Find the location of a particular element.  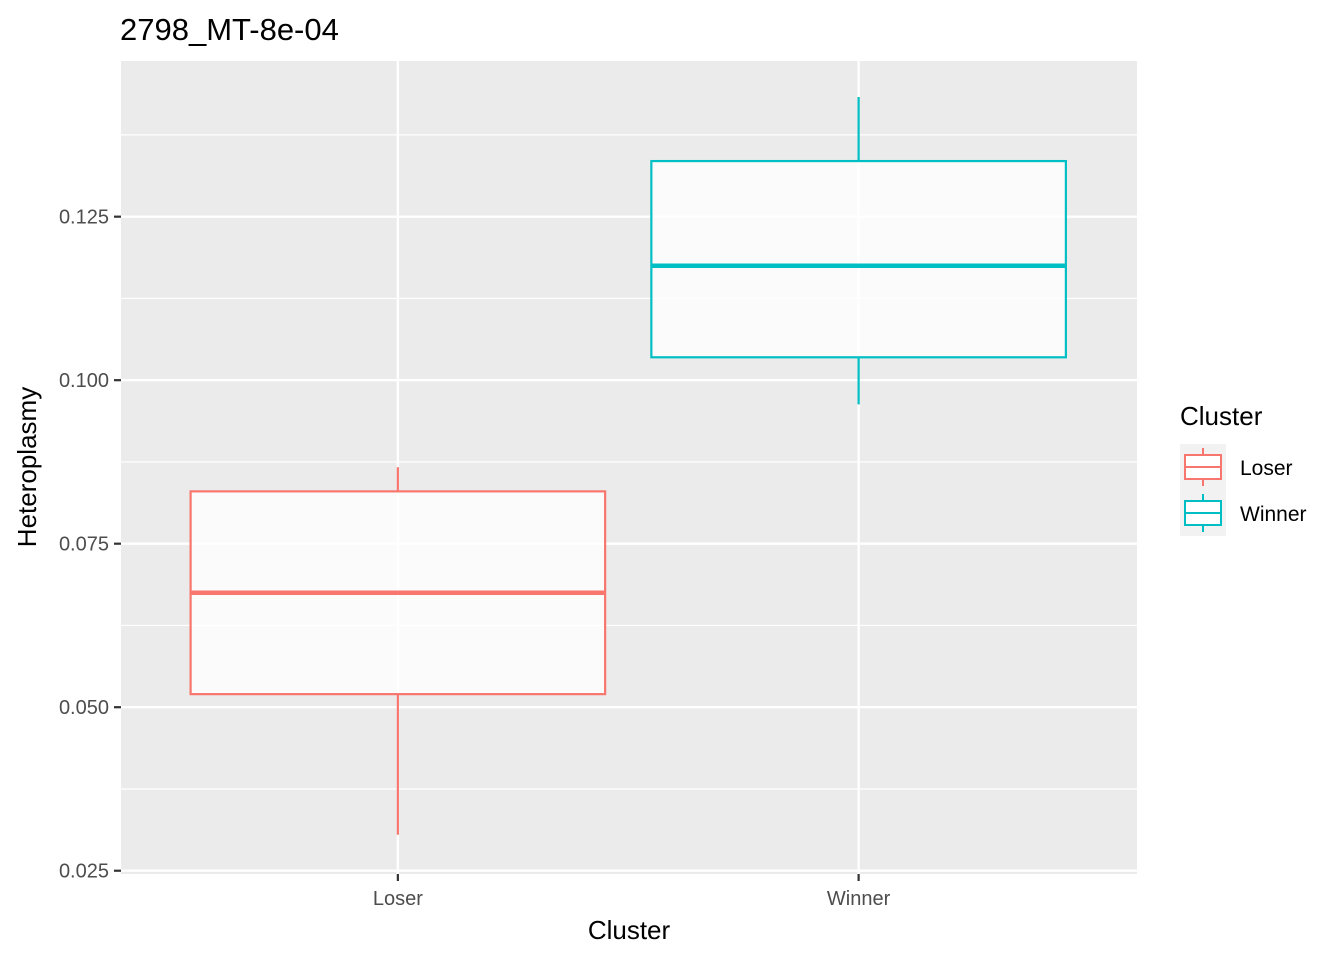

iqr-box is located at coordinates (858, 259).